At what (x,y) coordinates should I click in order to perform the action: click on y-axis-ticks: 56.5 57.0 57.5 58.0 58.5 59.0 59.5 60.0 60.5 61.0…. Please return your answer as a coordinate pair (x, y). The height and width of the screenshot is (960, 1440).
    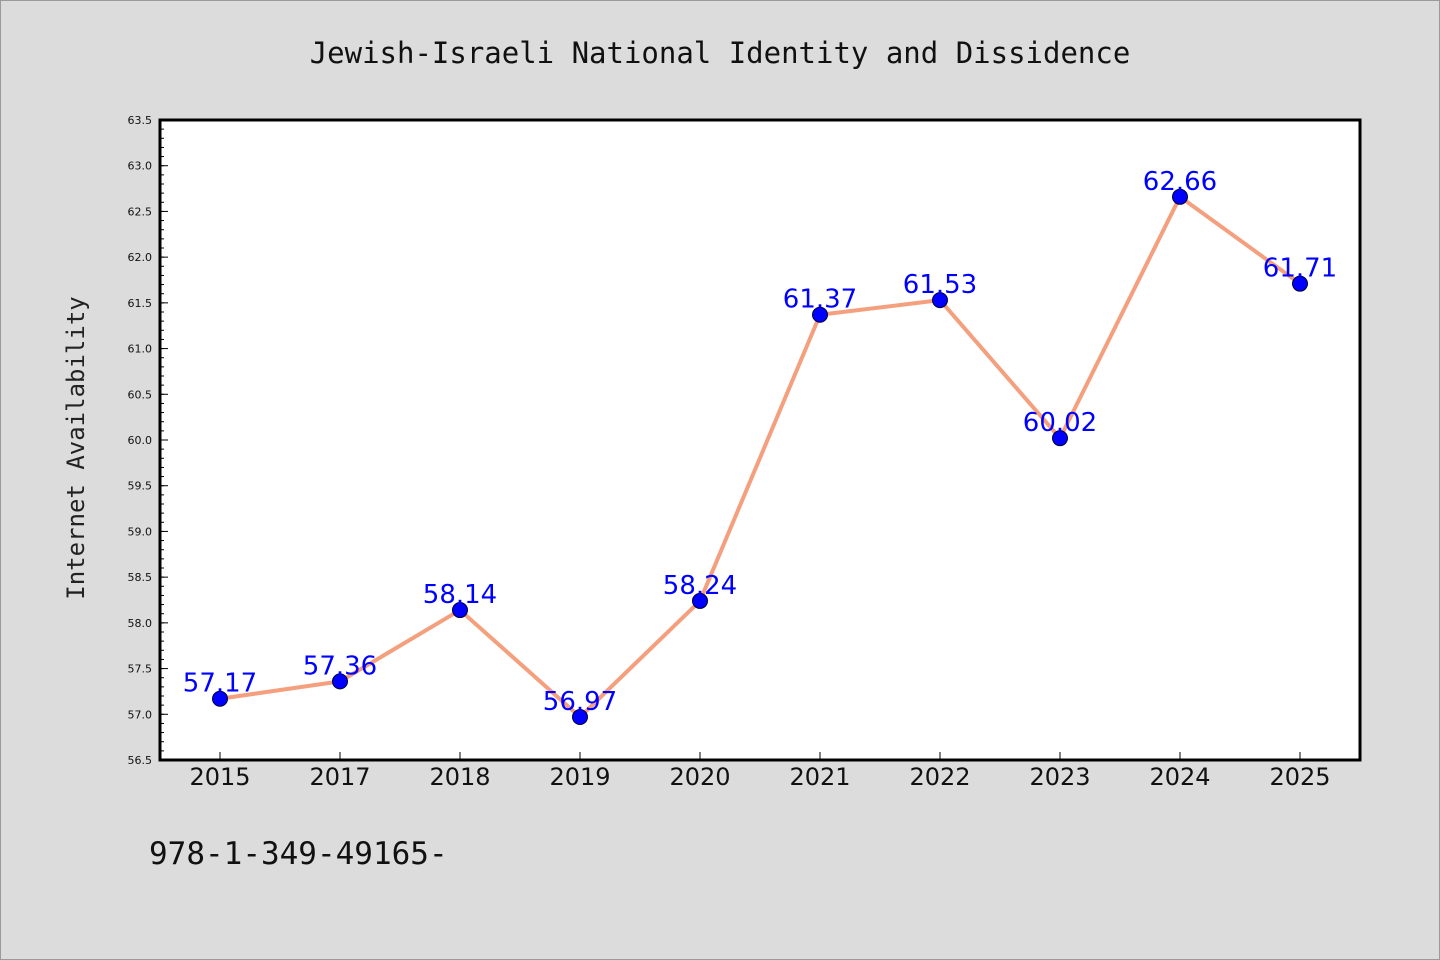
    Looking at the image, I should click on (148, 440).